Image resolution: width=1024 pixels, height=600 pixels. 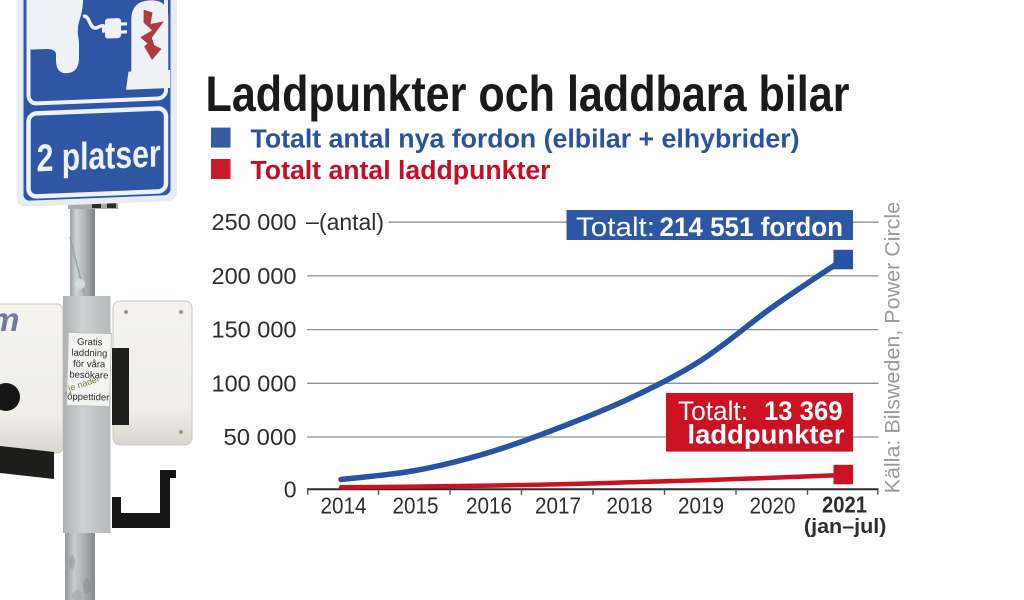 What do you see at coordinates (845, 526) in the screenshot?
I see `svg-text: (jan–jul)` at bounding box center [845, 526].